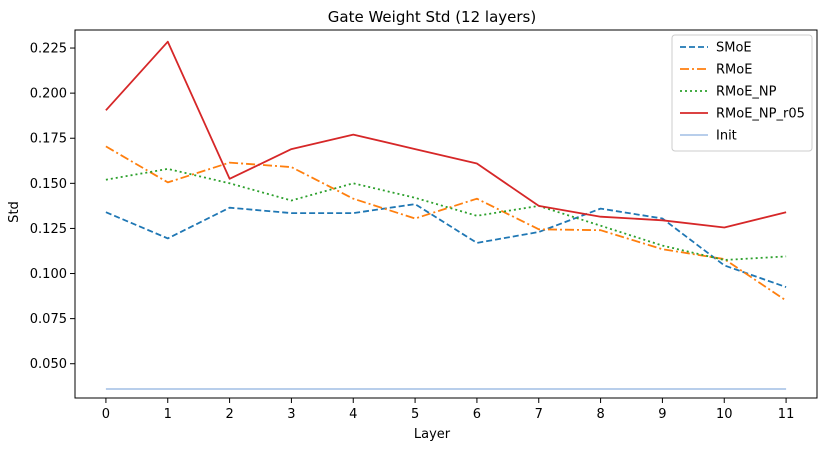 The width and height of the screenshot is (830, 450). Describe the element at coordinates (48, 274) in the screenshot. I see `y-tick-label: 0.100` at that location.